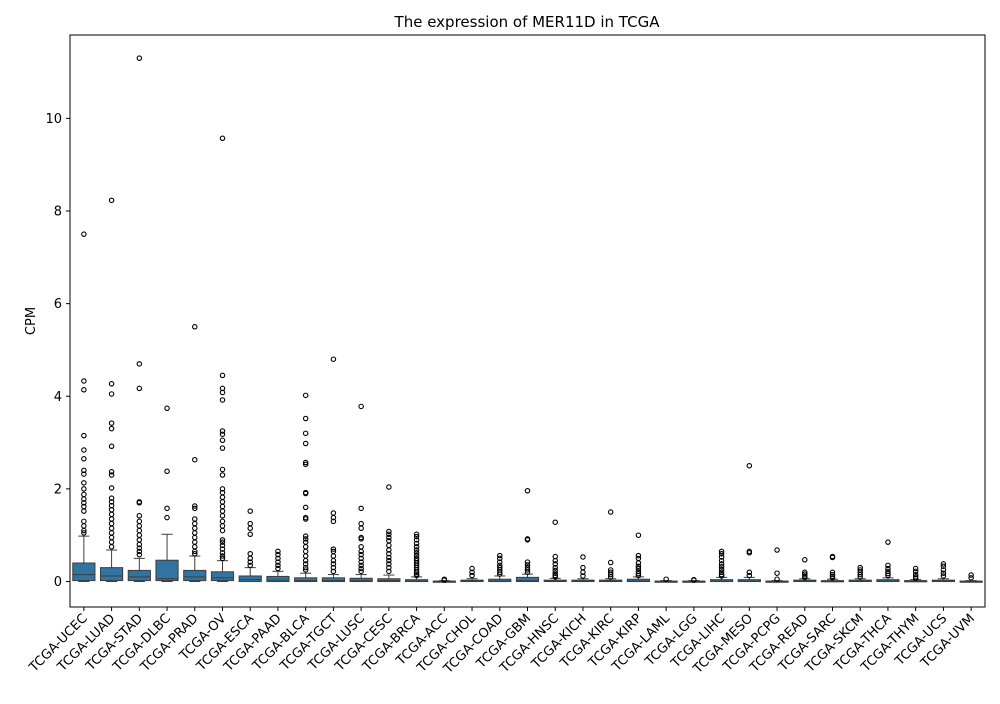  What do you see at coordinates (58, 304) in the screenshot?
I see `y-tick-label: 6` at bounding box center [58, 304].